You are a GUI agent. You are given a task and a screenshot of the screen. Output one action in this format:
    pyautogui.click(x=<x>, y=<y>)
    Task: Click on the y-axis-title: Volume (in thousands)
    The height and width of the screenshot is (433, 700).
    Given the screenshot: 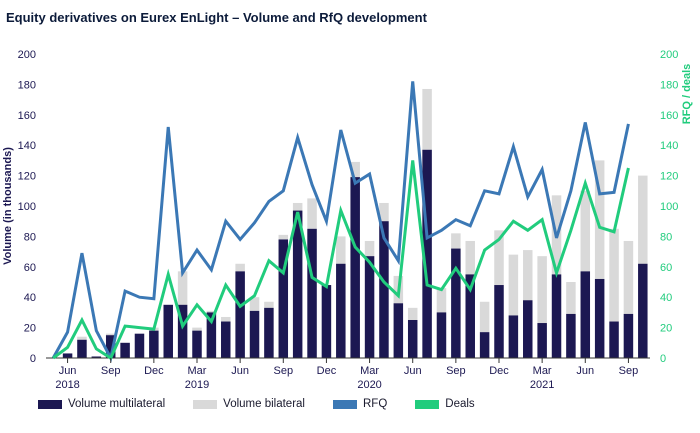 What is the action you would take?
    pyautogui.click(x=8, y=206)
    